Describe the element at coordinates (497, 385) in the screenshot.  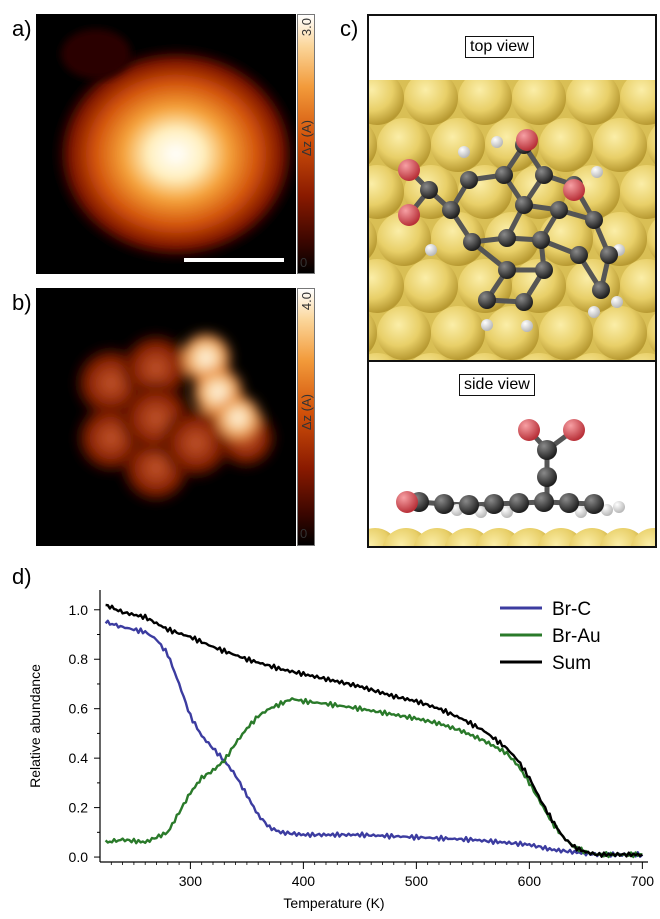
I see `side-view-title: side view` at that location.